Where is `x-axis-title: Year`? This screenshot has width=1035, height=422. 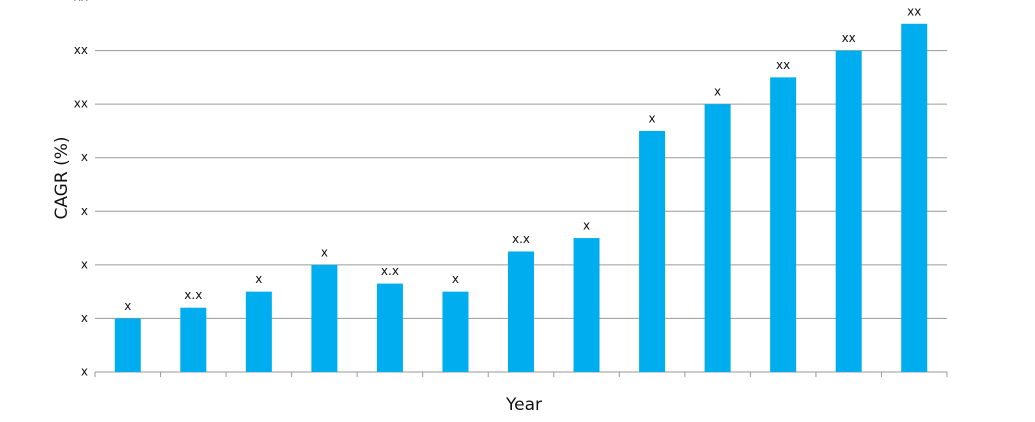 x-axis-title: Year is located at coordinates (523, 405).